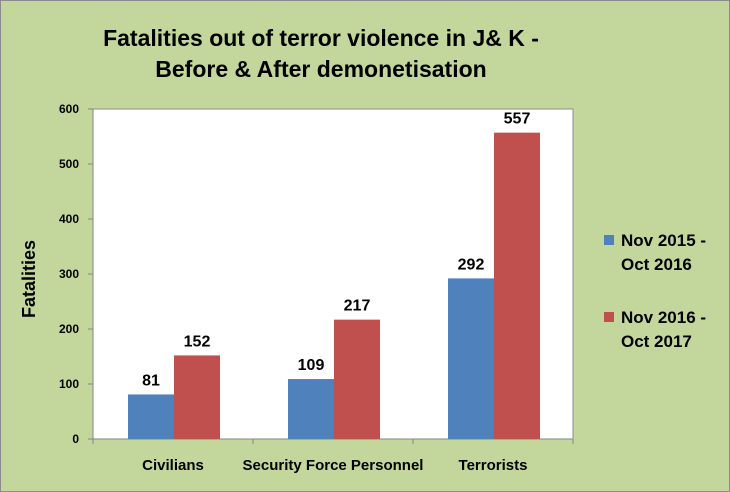 The image size is (730, 492). Describe the element at coordinates (663, 317) in the screenshot. I see `legend-label: Nov 2016 -` at that location.